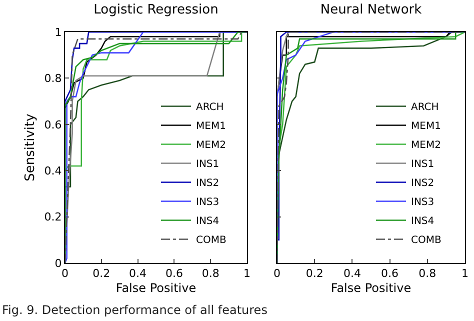 The height and width of the screenshot is (321, 474). I want to click on y-tick-label: 0.8, so click(53, 79).